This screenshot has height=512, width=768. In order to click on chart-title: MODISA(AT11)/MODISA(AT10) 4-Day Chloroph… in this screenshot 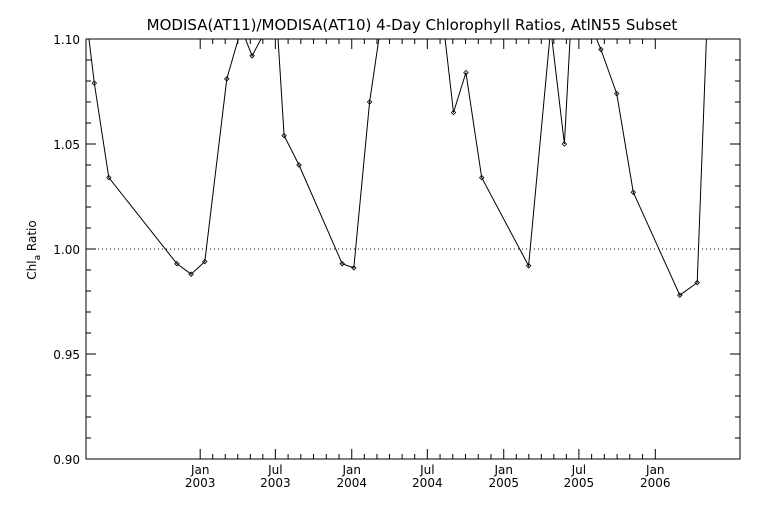, I will do `click(412, 25)`.